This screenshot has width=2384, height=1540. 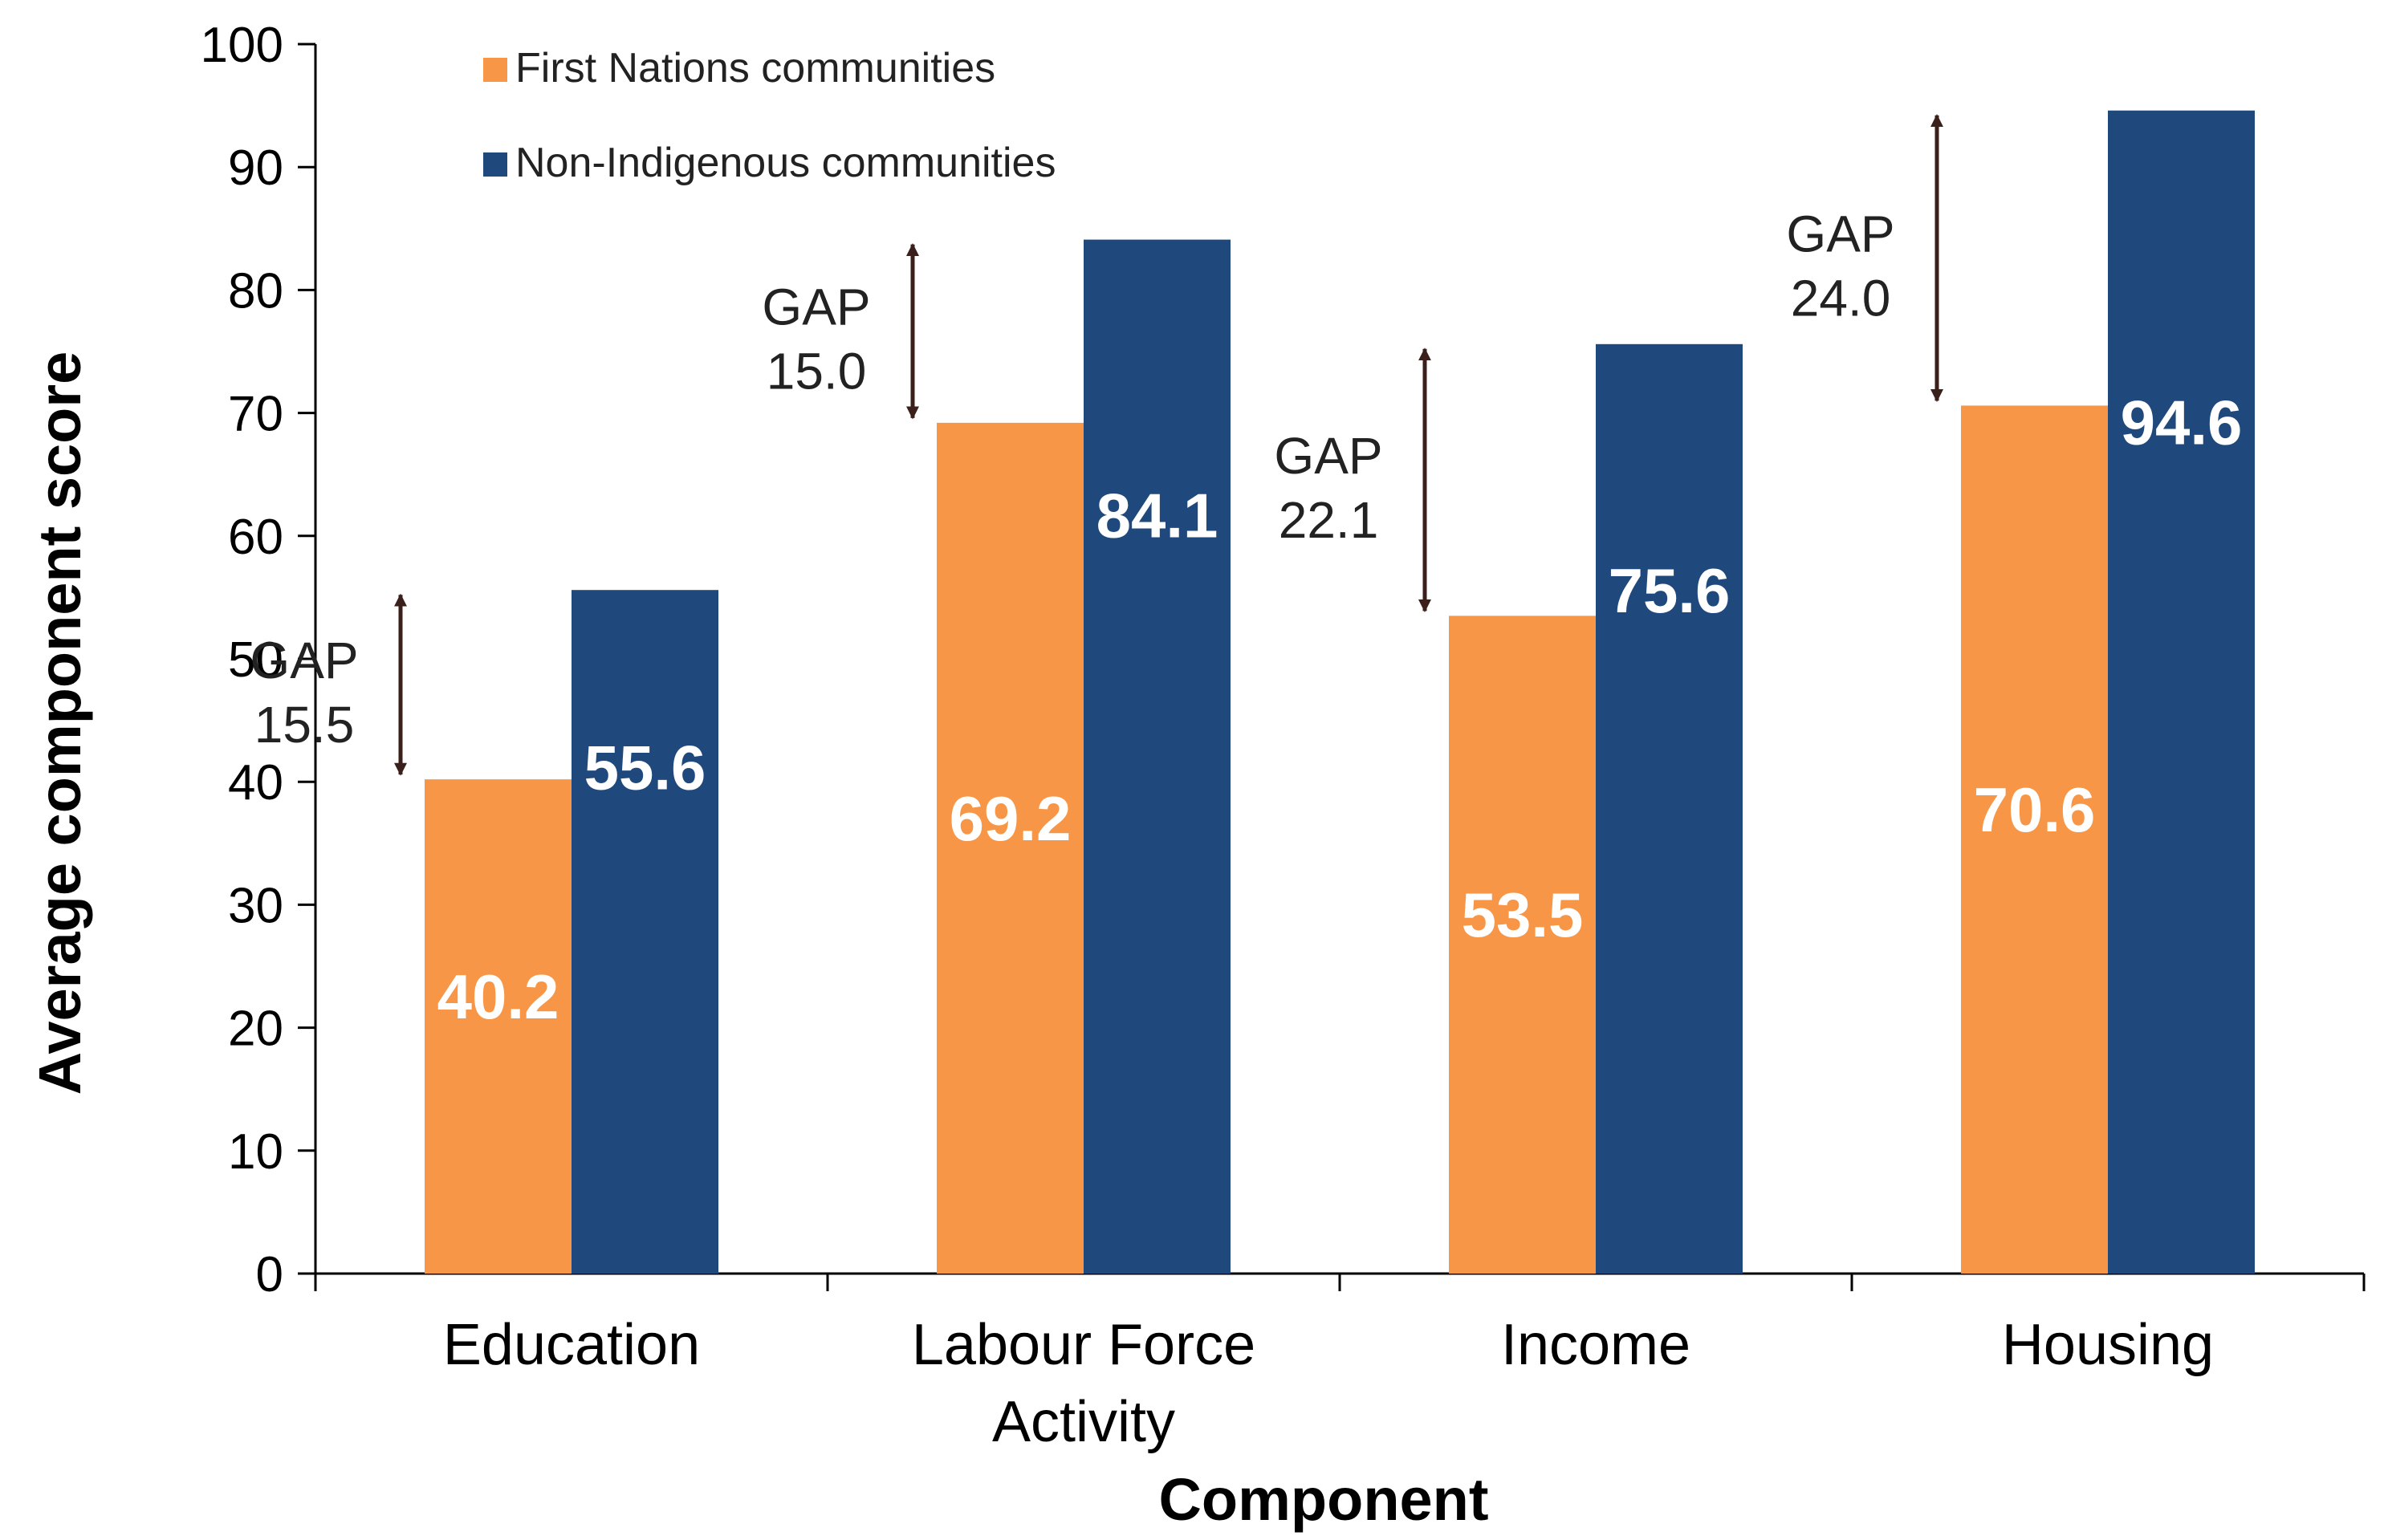 I want to click on x-tick-label: Education, so click(x=571, y=1345).